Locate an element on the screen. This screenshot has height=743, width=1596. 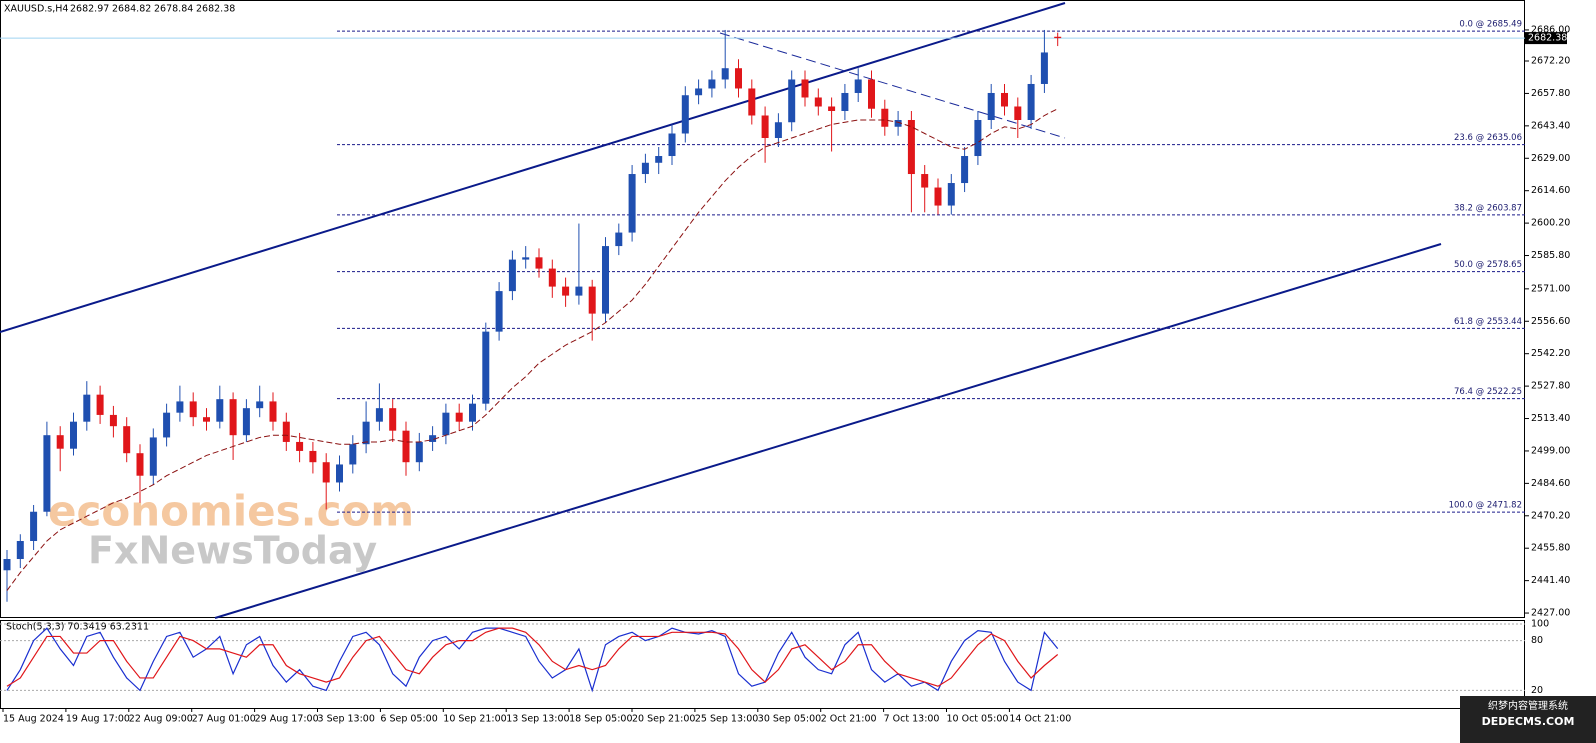
stoch-panel is located at coordinates (762, 664).